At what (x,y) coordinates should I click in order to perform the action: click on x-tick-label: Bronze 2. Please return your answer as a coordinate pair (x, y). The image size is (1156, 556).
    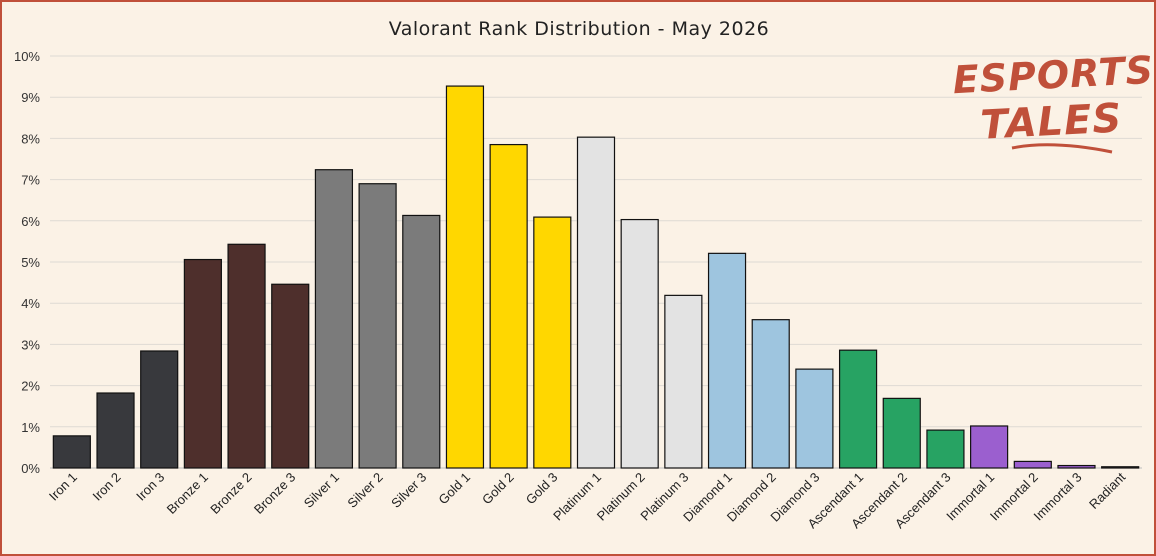
    Looking at the image, I should click on (230, 493).